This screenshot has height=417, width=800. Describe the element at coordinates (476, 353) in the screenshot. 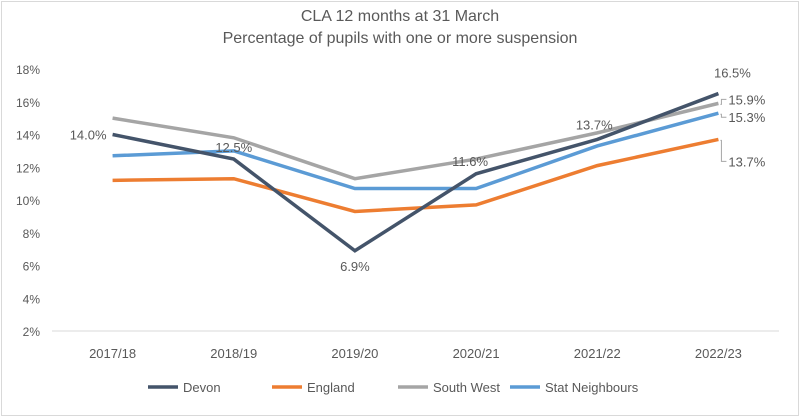

I see `x-tick-label: 2020/21` at that location.